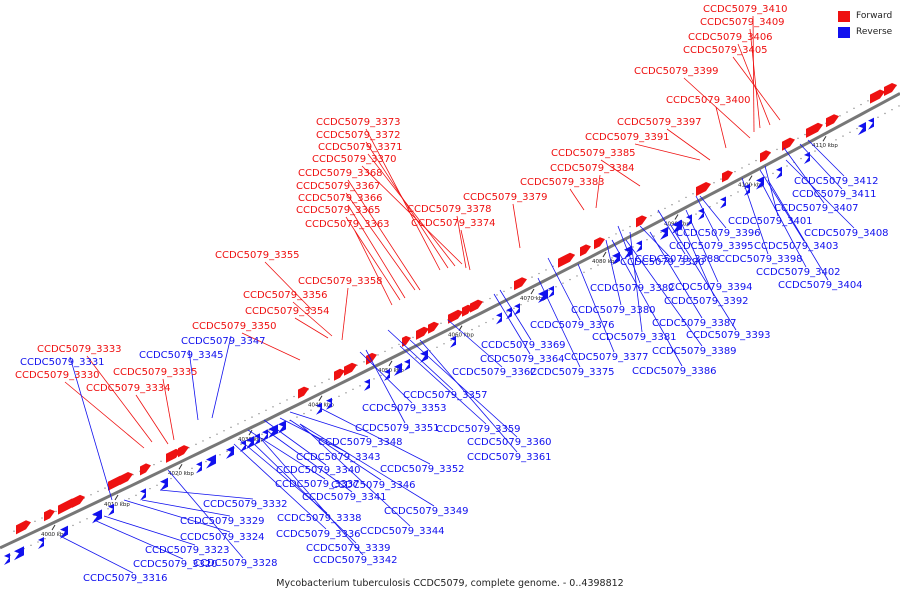  What do you see at coordinates (347, 224) in the screenshot?
I see `forward-gene-label: CCDC5079_3363` at bounding box center [347, 224].